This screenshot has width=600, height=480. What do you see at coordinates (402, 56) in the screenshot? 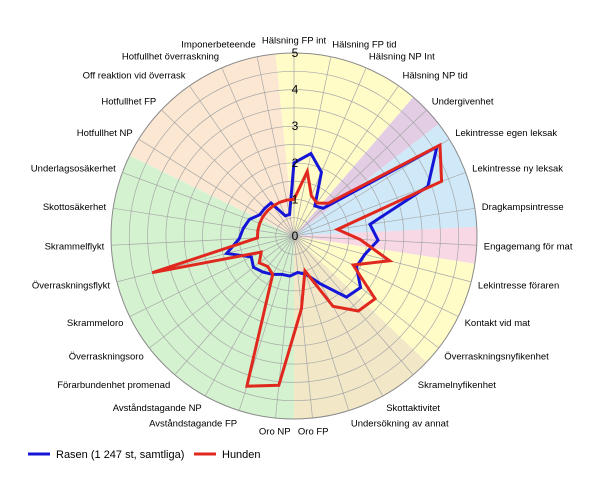
I see `category-label-halsning-np-int: Hälsning NP Int` at bounding box center [402, 56].